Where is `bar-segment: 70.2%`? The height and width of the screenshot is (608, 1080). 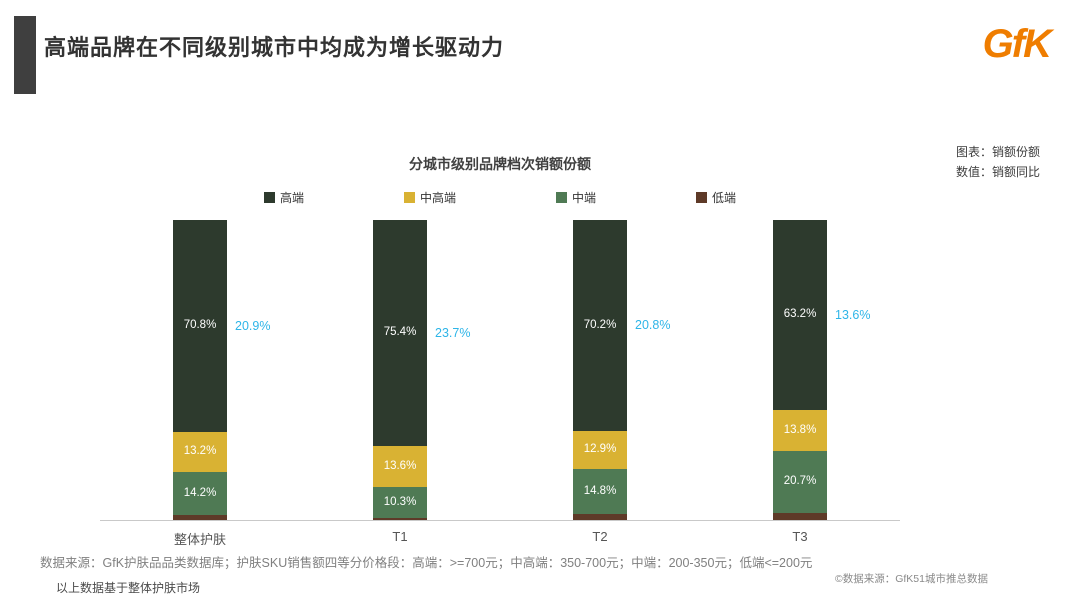
bar-segment: 70.2% is located at coordinates (600, 325).